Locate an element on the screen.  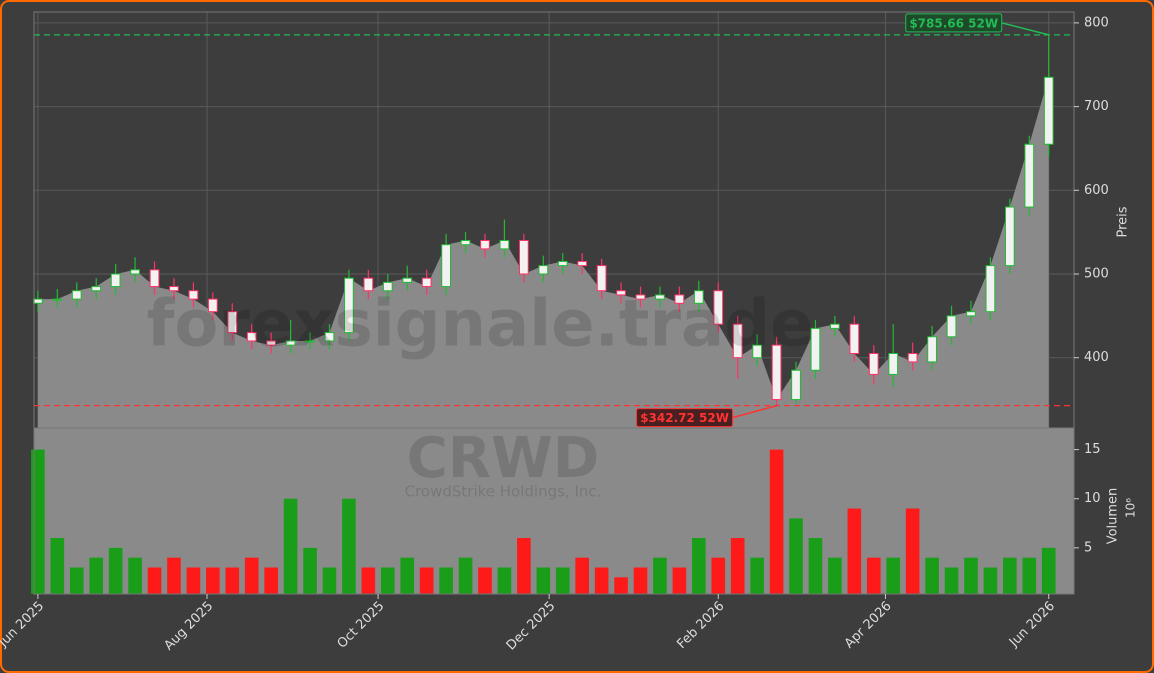
y-axis-label: Volumen is located at coordinates (1113, 516).